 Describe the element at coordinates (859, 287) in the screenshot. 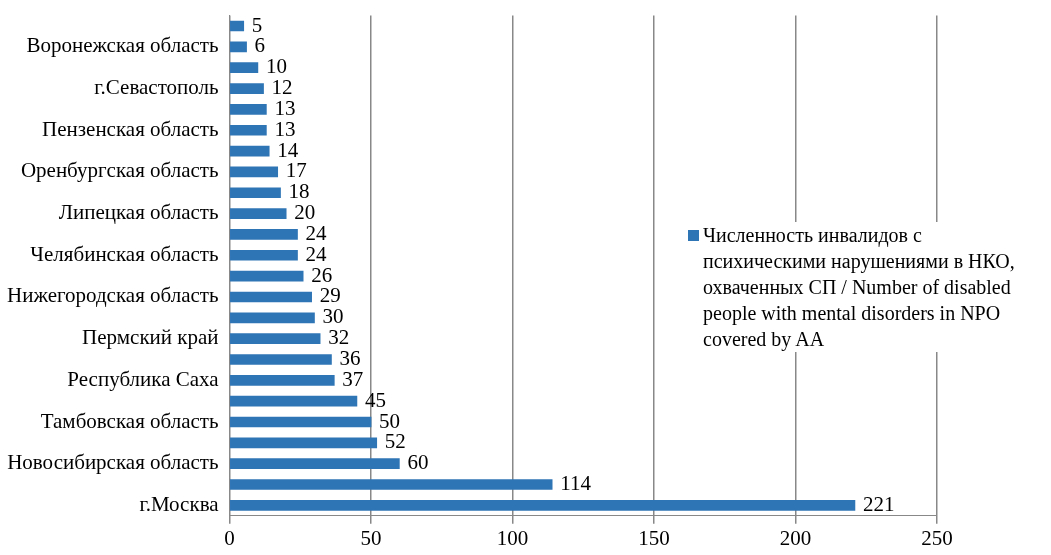

I see `legend-label: Численность инвалидов с психическими нарушениями в НКО, охваченных СП / Number of disabled people with mental disorders in NPO covered by AA` at that location.